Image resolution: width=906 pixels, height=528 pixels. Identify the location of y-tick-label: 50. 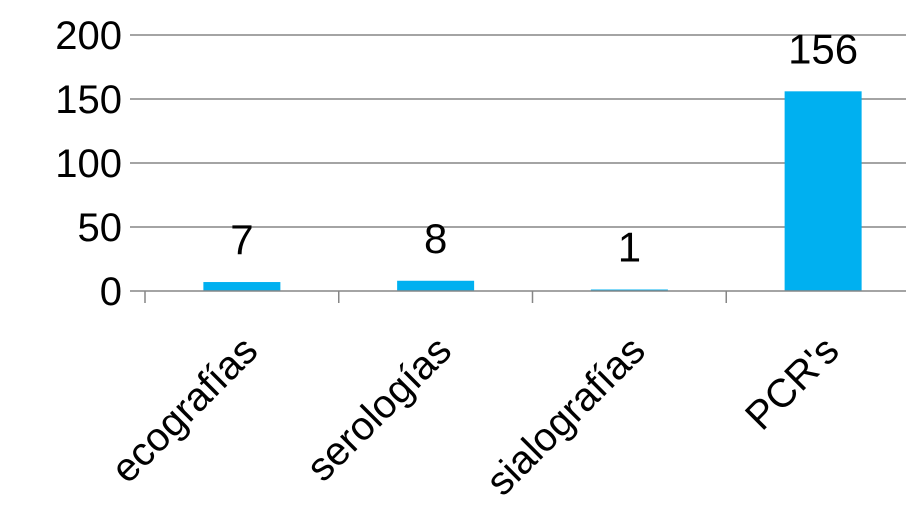
(100, 228).